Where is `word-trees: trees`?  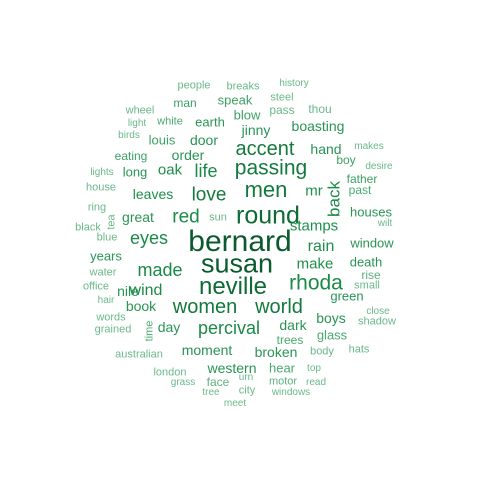 word-trees: trees is located at coordinates (290, 340).